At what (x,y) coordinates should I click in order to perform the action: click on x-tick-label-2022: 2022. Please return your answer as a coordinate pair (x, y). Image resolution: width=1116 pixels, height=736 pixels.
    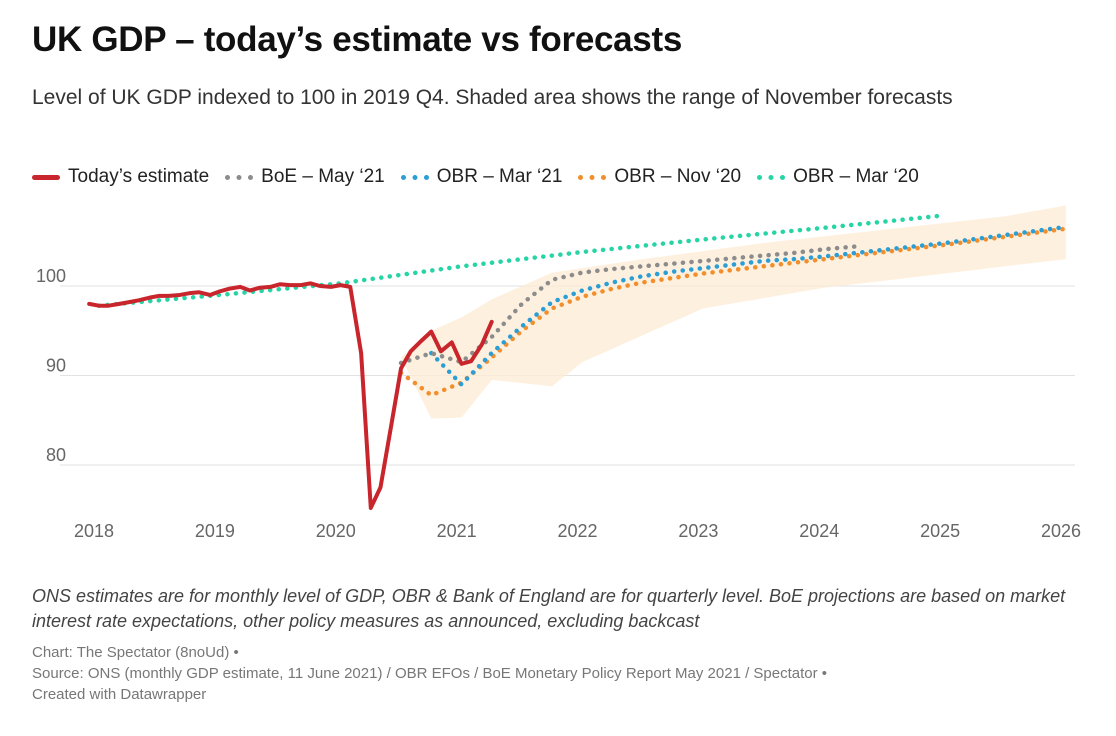
    Looking at the image, I should click on (577, 531).